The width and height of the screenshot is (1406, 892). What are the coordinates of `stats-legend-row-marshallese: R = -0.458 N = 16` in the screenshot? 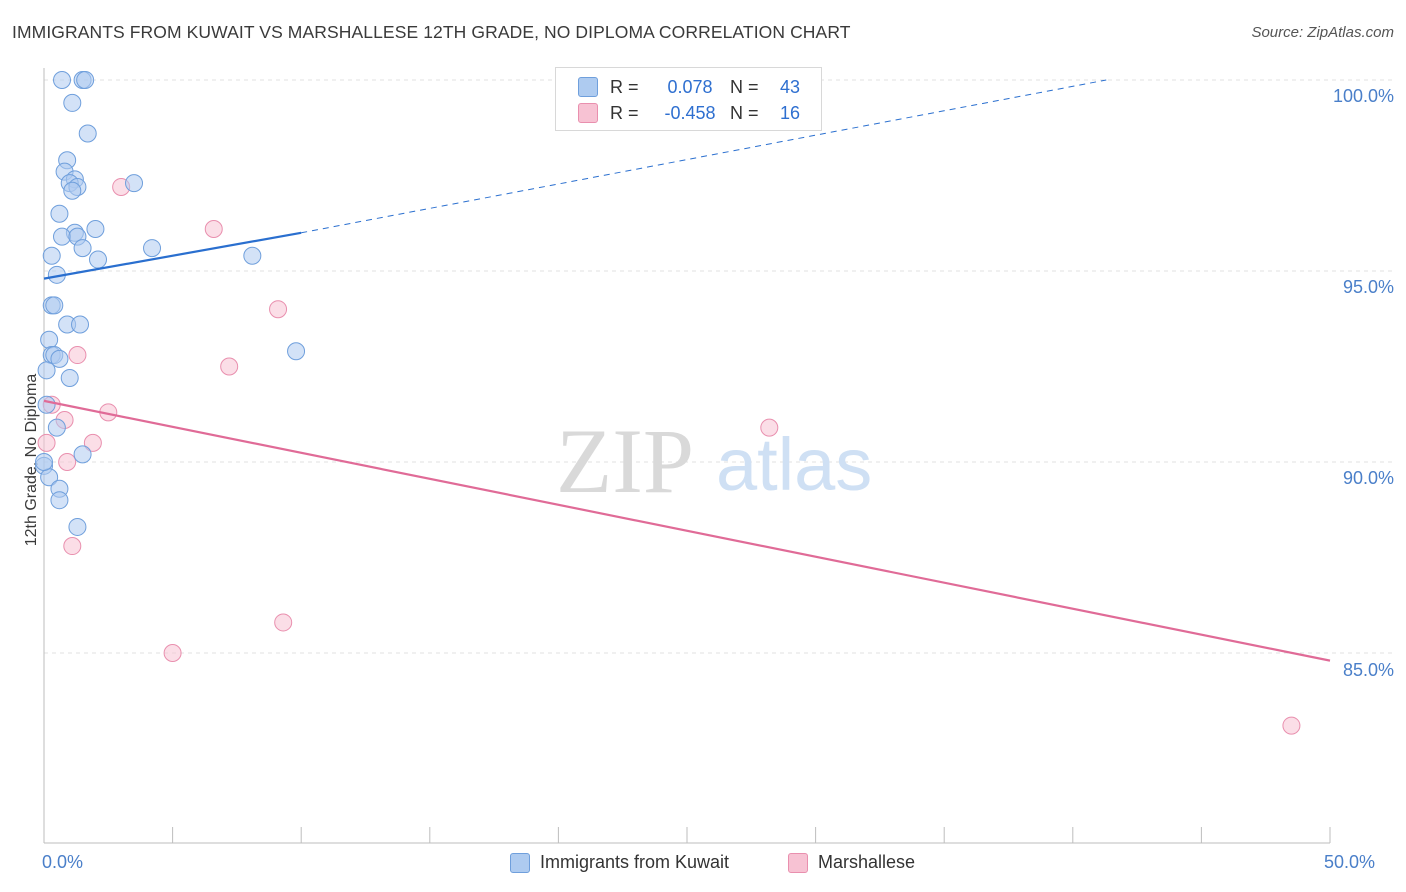 It's located at (694, 113).